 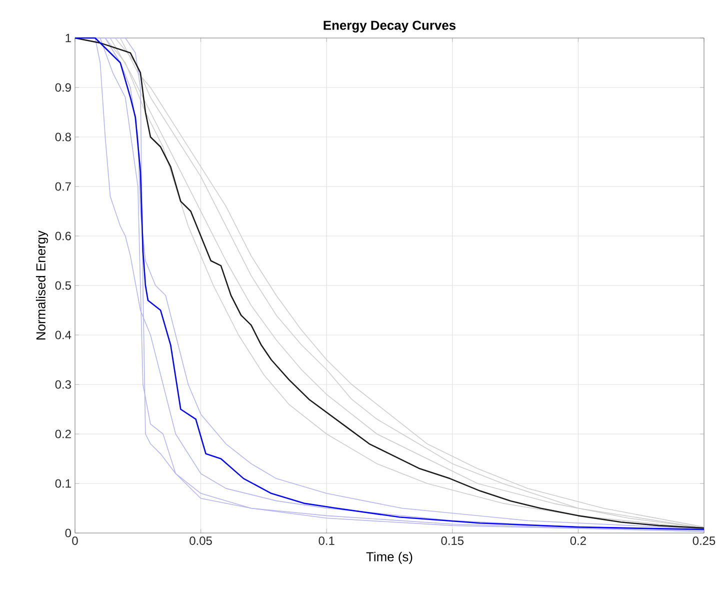 What do you see at coordinates (63, 285) in the screenshot?
I see `y-tick-label: 0.5` at bounding box center [63, 285].